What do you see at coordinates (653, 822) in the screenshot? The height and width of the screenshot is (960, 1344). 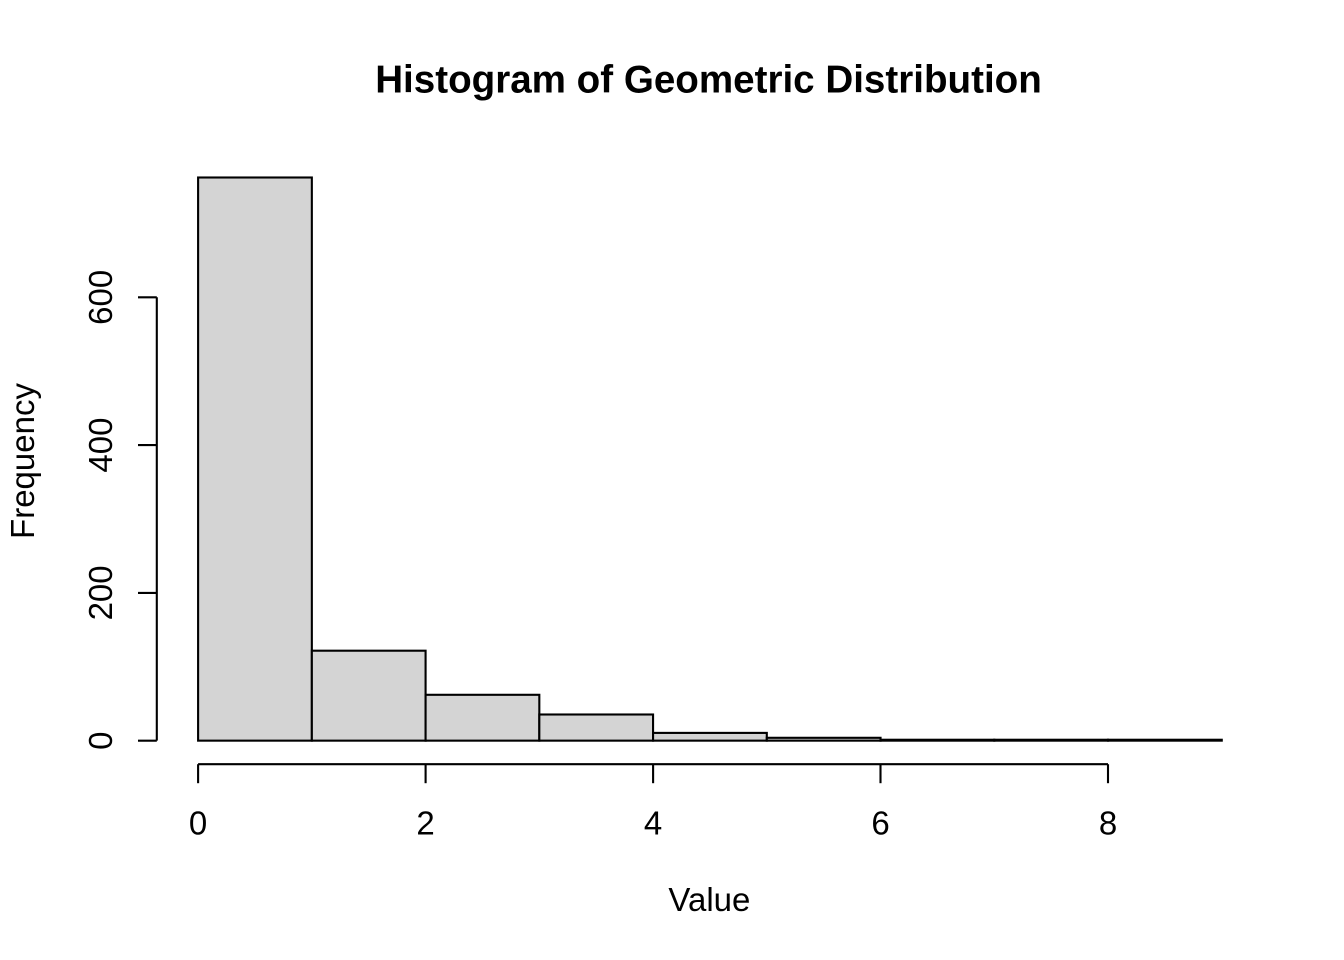 I see `svg-text: 4` at bounding box center [653, 822].